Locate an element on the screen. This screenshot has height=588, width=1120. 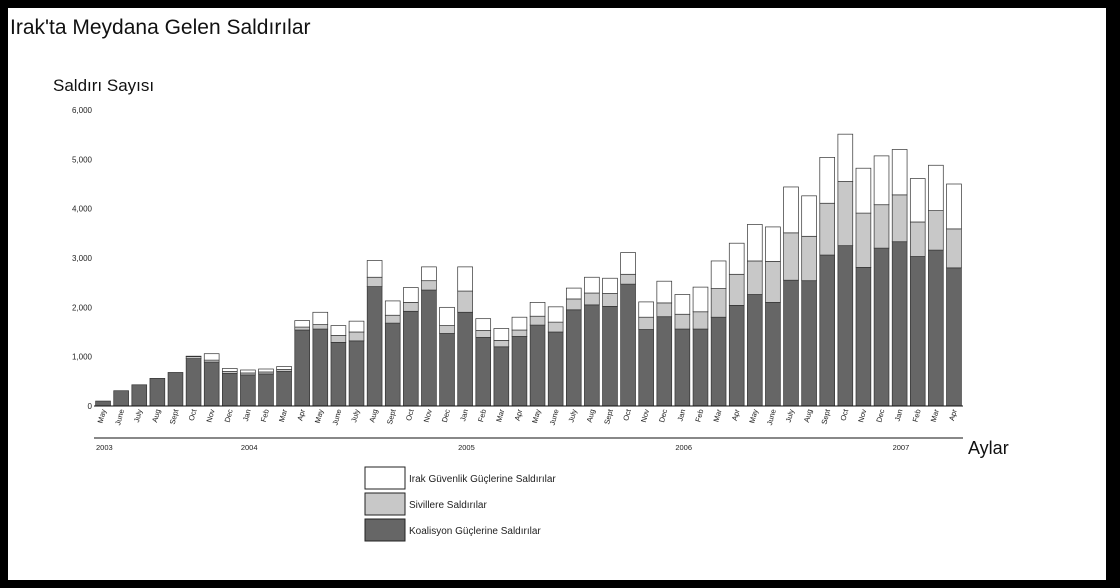
y-tick-label: 3,000 is located at coordinates (82, 258).